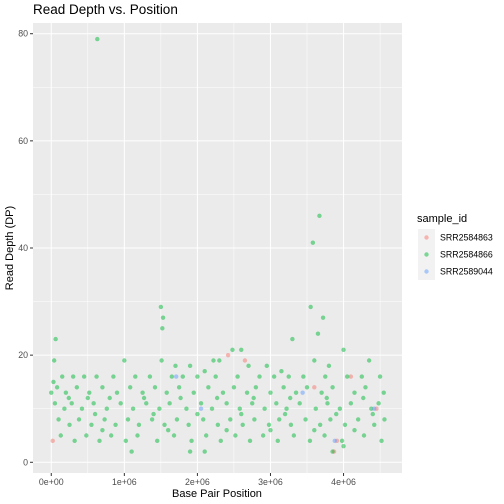 Image resolution: width=504 pixels, height=504 pixels. I want to click on chart-title: Read Depth vs. Position, so click(105, 9).